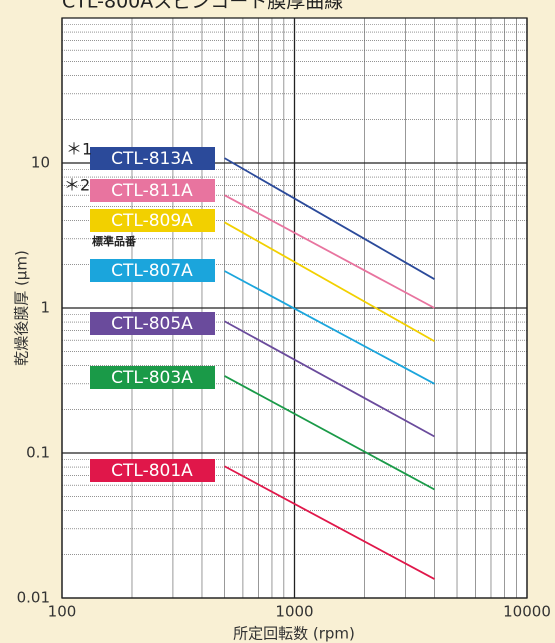 The image size is (555, 643). I want to click on legend-label: CTL-811A, so click(152, 191).